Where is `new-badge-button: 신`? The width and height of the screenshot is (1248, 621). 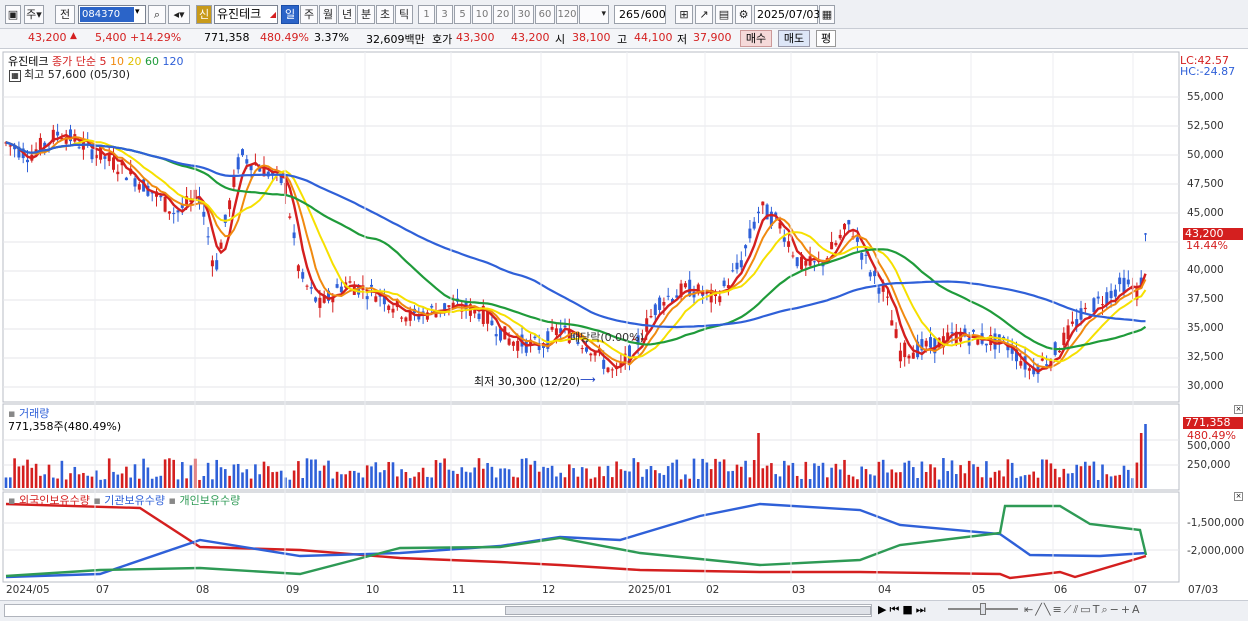
new-badge-button: 신 is located at coordinates (204, 14).